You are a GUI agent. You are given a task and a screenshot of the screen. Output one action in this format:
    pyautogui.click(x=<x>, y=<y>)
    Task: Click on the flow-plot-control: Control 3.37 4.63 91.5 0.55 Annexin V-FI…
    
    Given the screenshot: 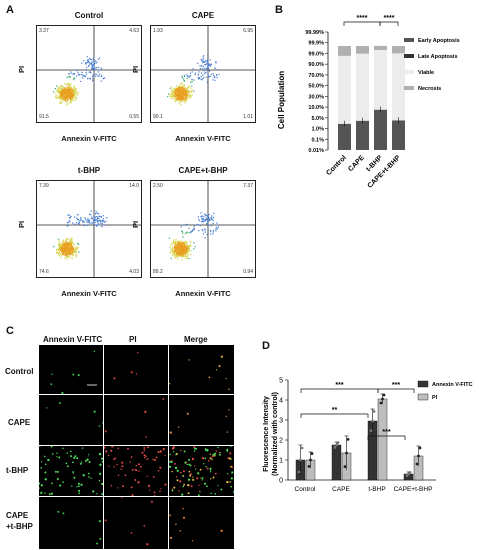 What is the action you would take?
    pyautogui.click(x=79, y=77)
    